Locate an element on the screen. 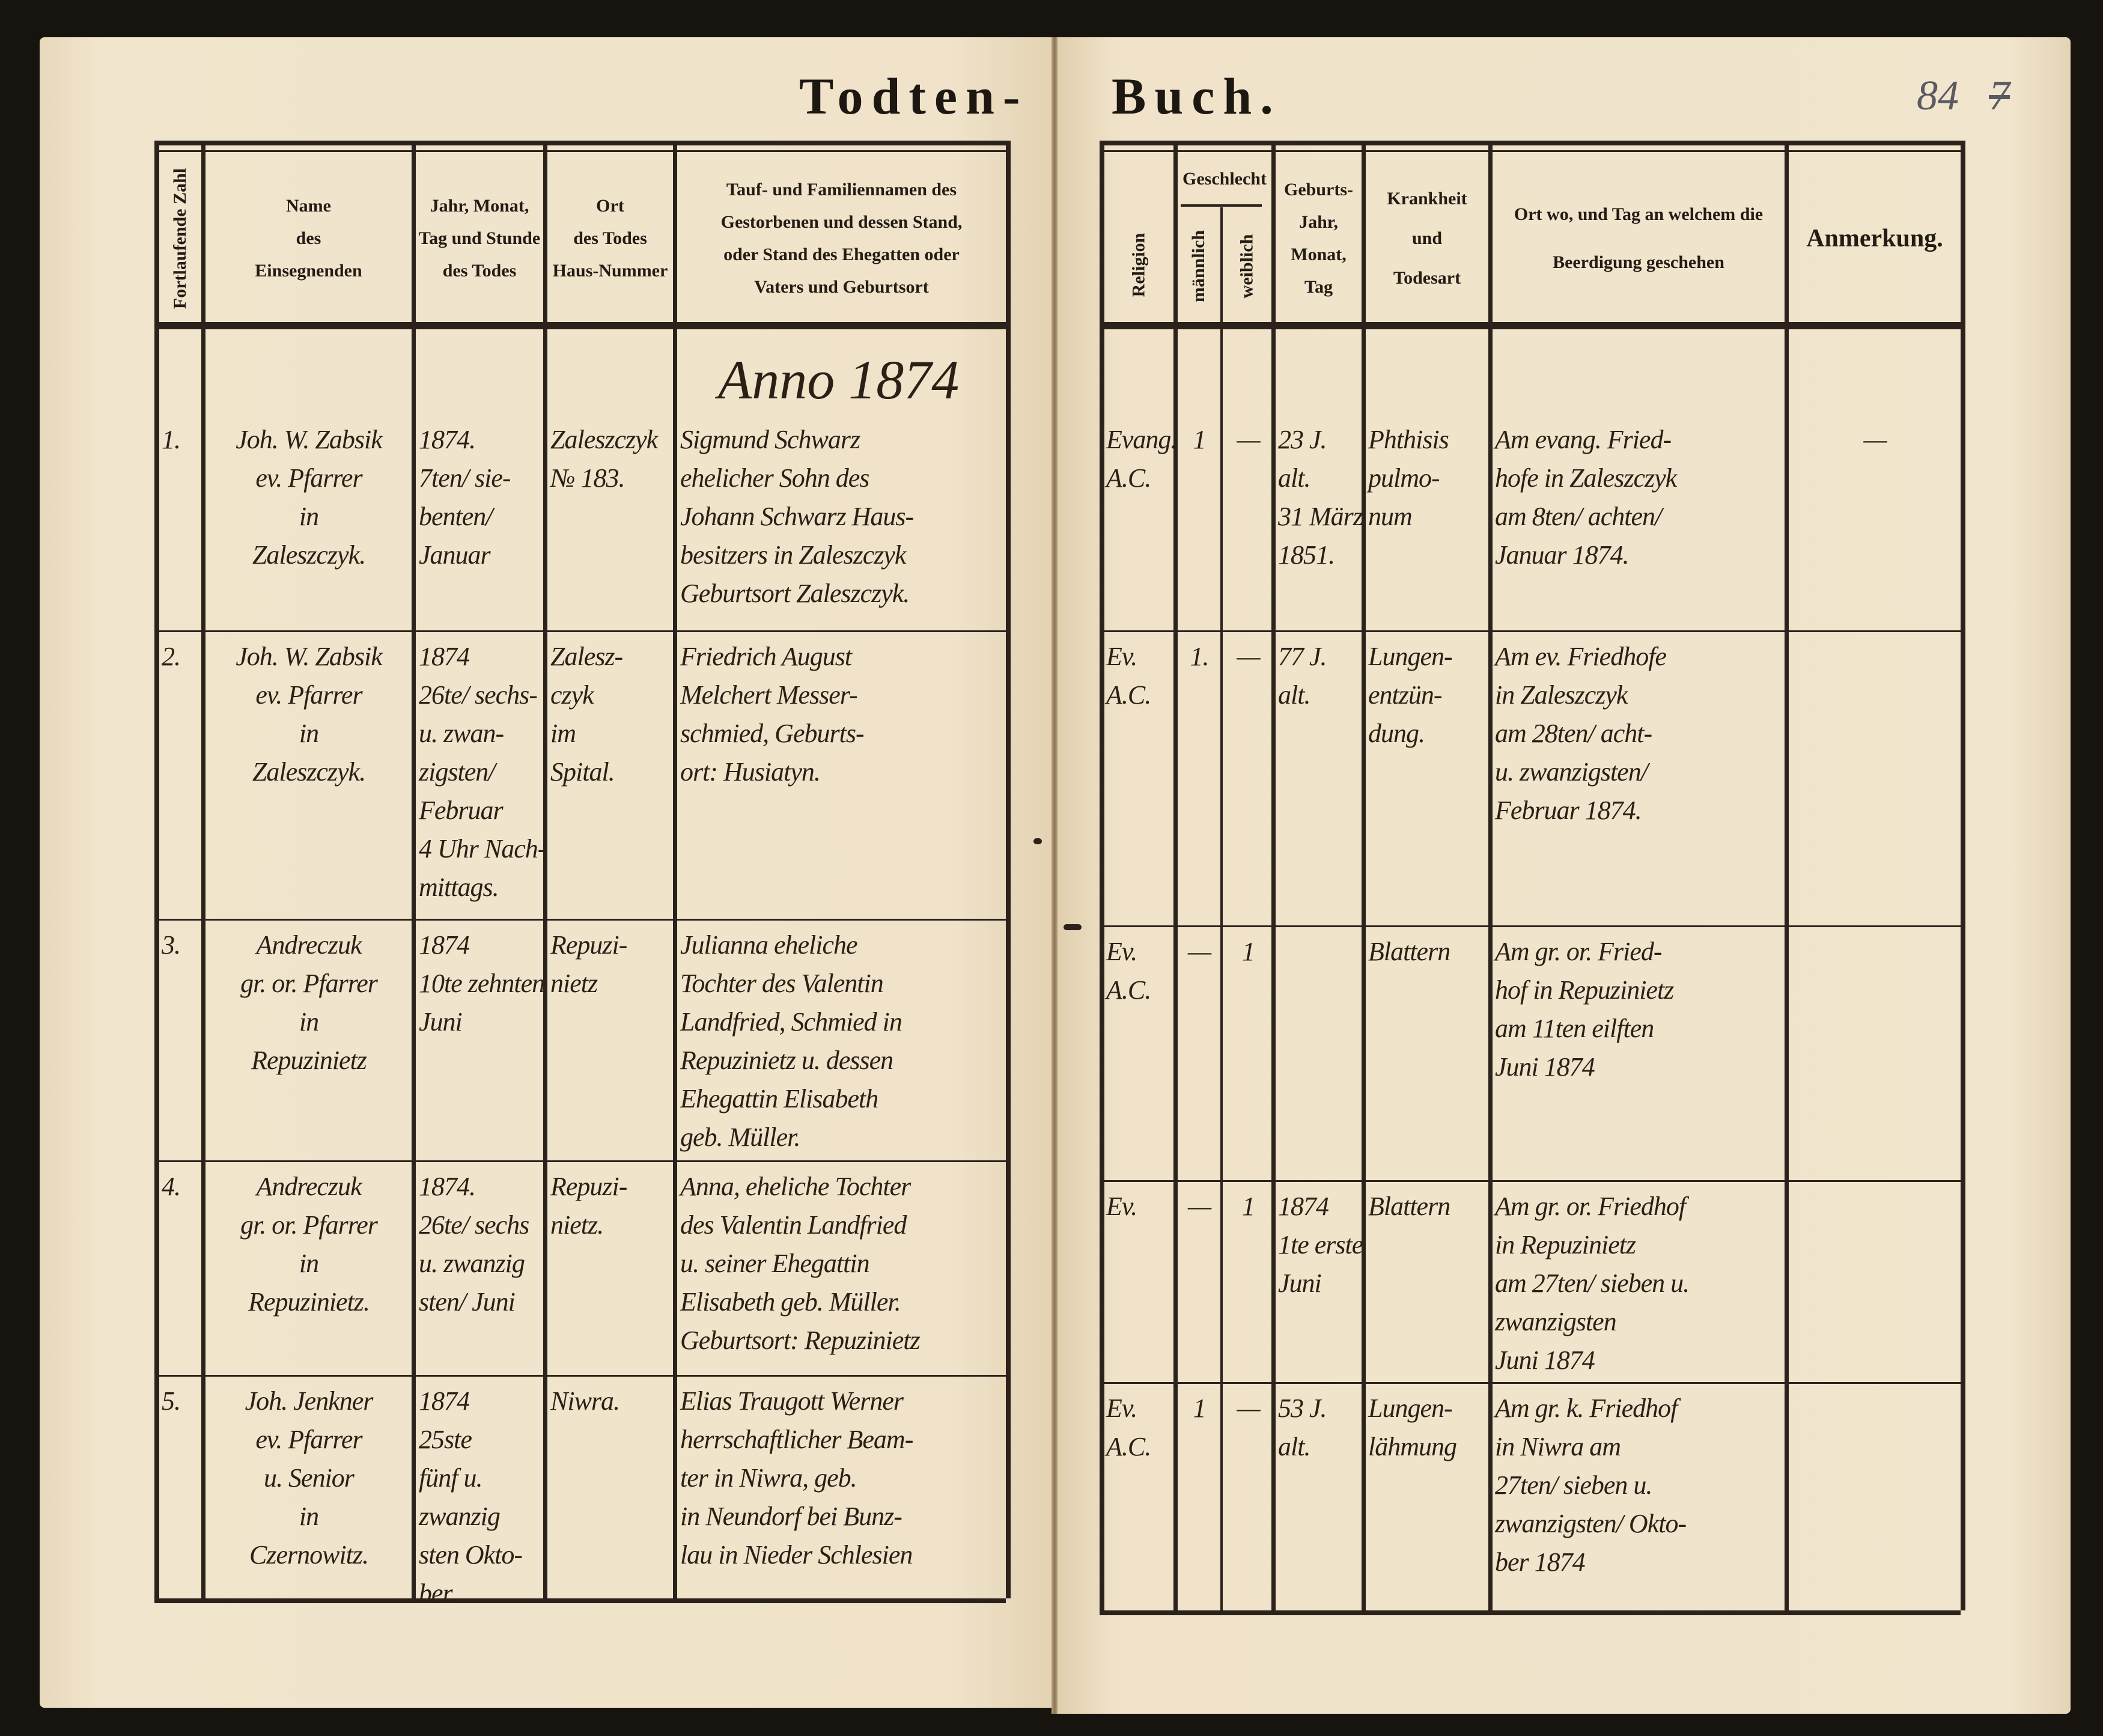 The width and height of the screenshot is (2103, 1736). header-serial-number-label: Fortlaufende Zahl is located at coordinates (180, 238).